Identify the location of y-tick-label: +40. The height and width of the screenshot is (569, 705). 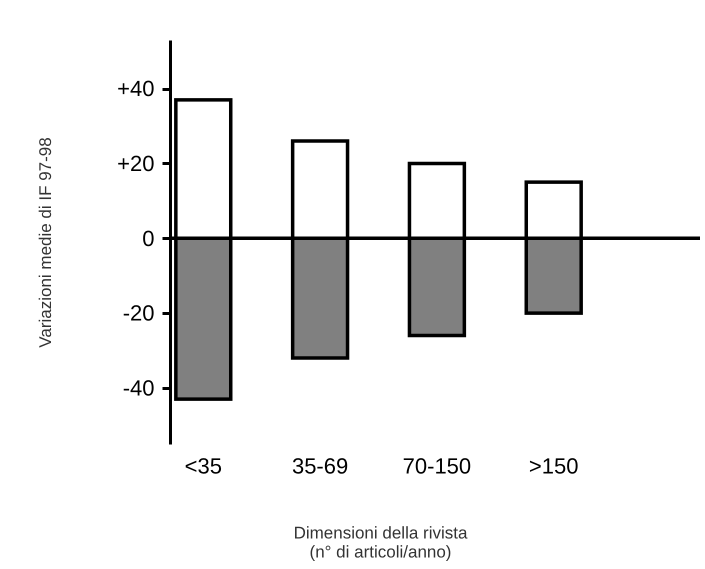
(135, 89).